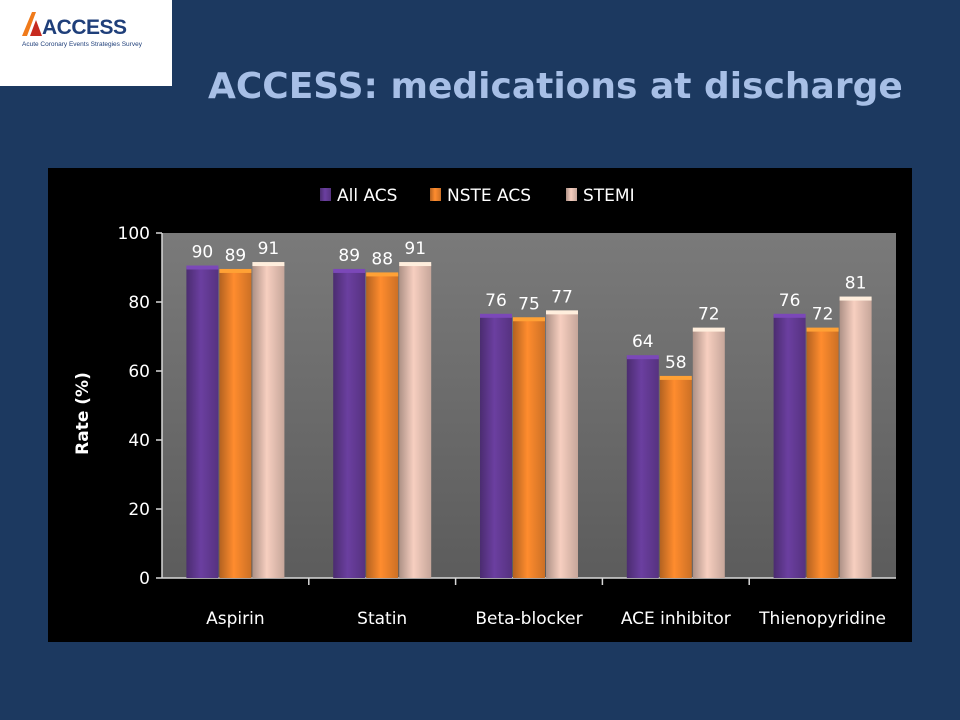 The height and width of the screenshot is (720, 960). What do you see at coordinates (529, 304) in the screenshot?
I see `data-label: 75` at bounding box center [529, 304].